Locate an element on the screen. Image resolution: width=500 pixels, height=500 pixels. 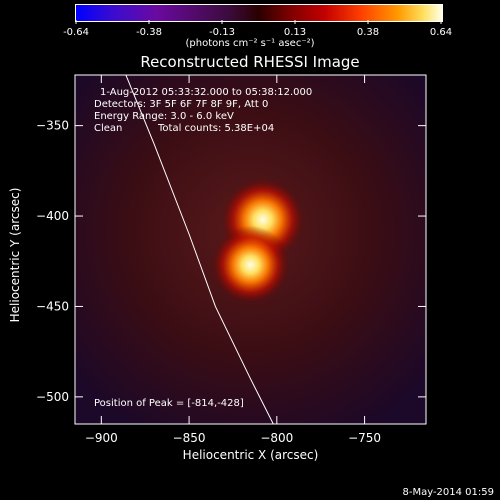
colorbar-tick-label: 0.38 is located at coordinates (368, 32).